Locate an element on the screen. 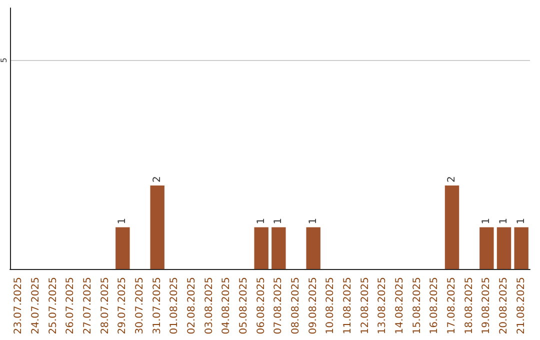 This screenshot has height=340, width=540. x-tick-label: 17.08.2025 is located at coordinates (452, 305).